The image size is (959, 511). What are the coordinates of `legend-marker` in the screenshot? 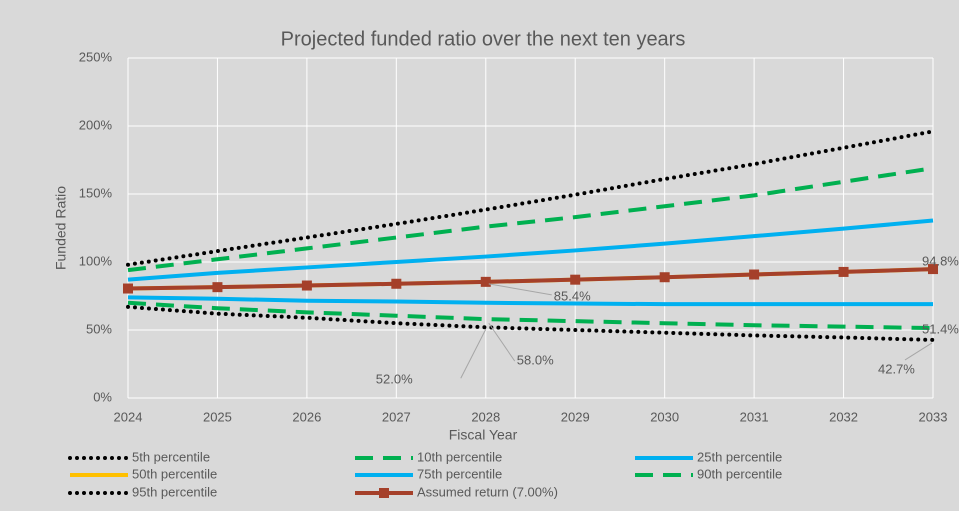 It's located at (384, 493).